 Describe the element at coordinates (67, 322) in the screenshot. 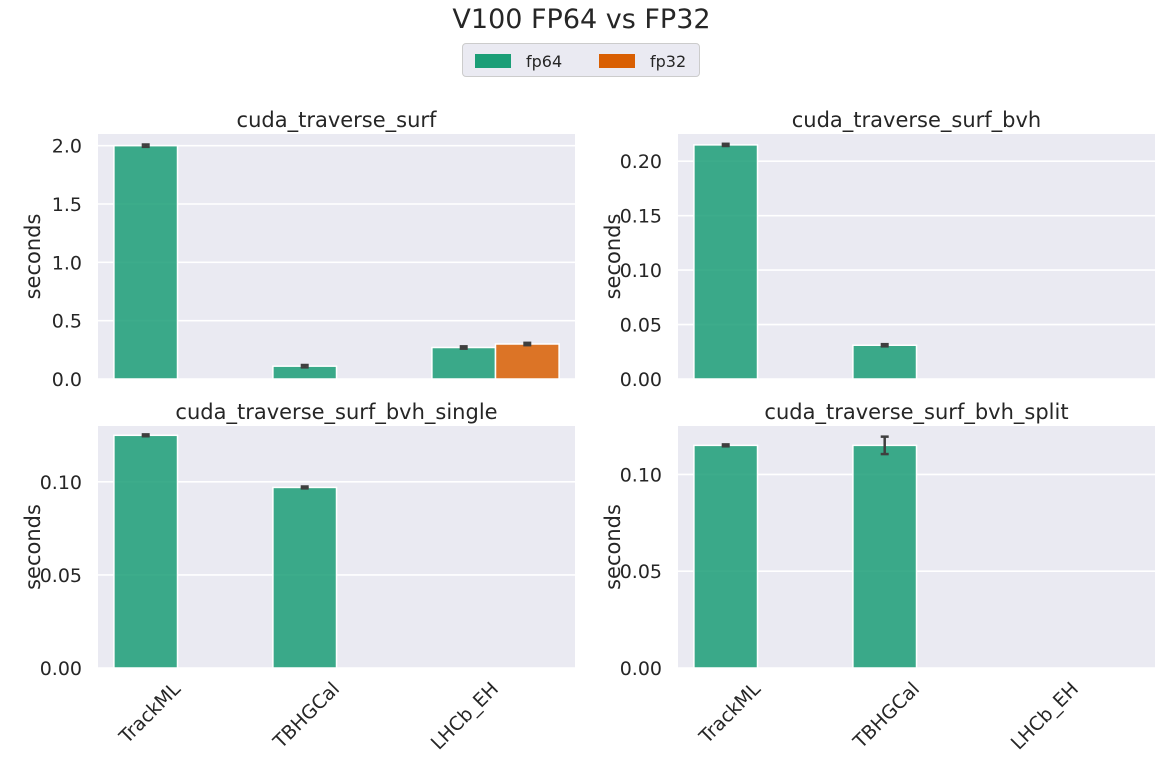

I see `y-tick-label: 0.5` at that location.